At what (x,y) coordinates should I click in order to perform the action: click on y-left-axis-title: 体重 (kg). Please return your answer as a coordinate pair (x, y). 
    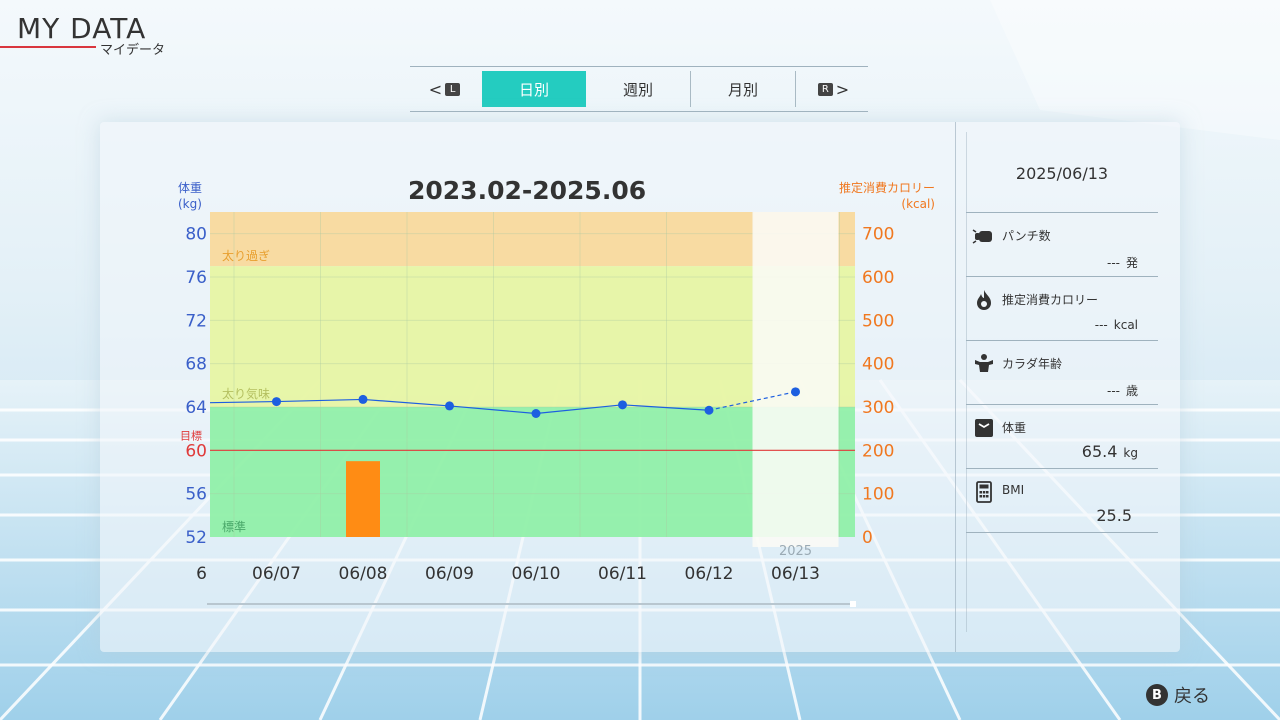
    Looking at the image, I should click on (190, 196).